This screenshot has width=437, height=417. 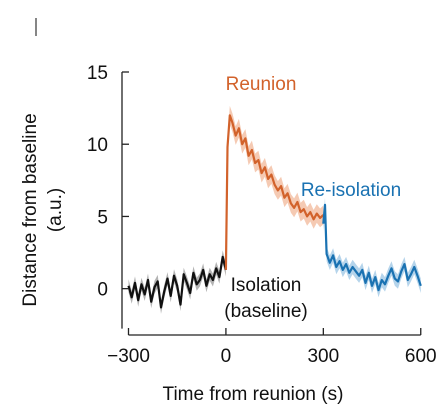 What do you see at coordinates (421, 356) in the screenshot?
I see `x-tick-label: 600` at bounding box center [421, 356].